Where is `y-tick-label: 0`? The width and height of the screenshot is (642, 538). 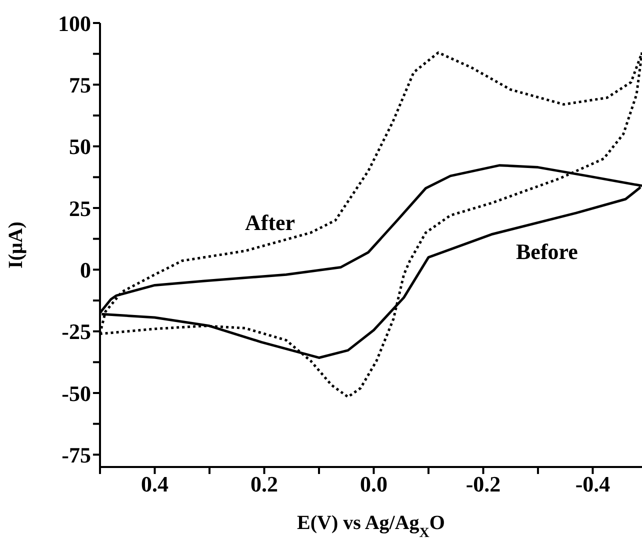 y-tick-label: 0 is located at coordinates (85, 269).